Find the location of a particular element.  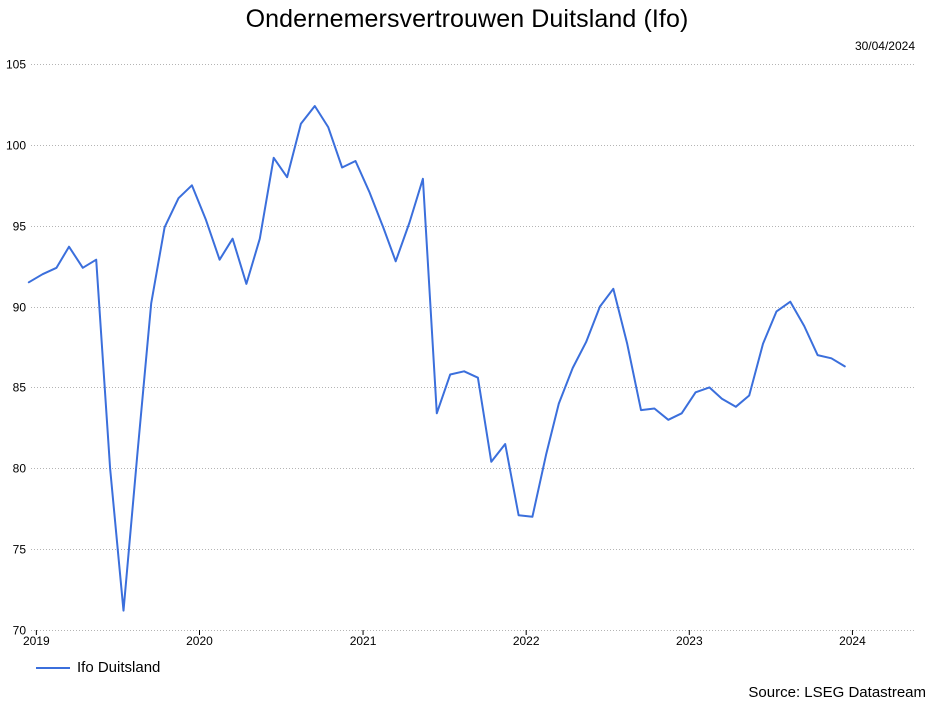

legend-swatch is located at coordinates (53, 667).